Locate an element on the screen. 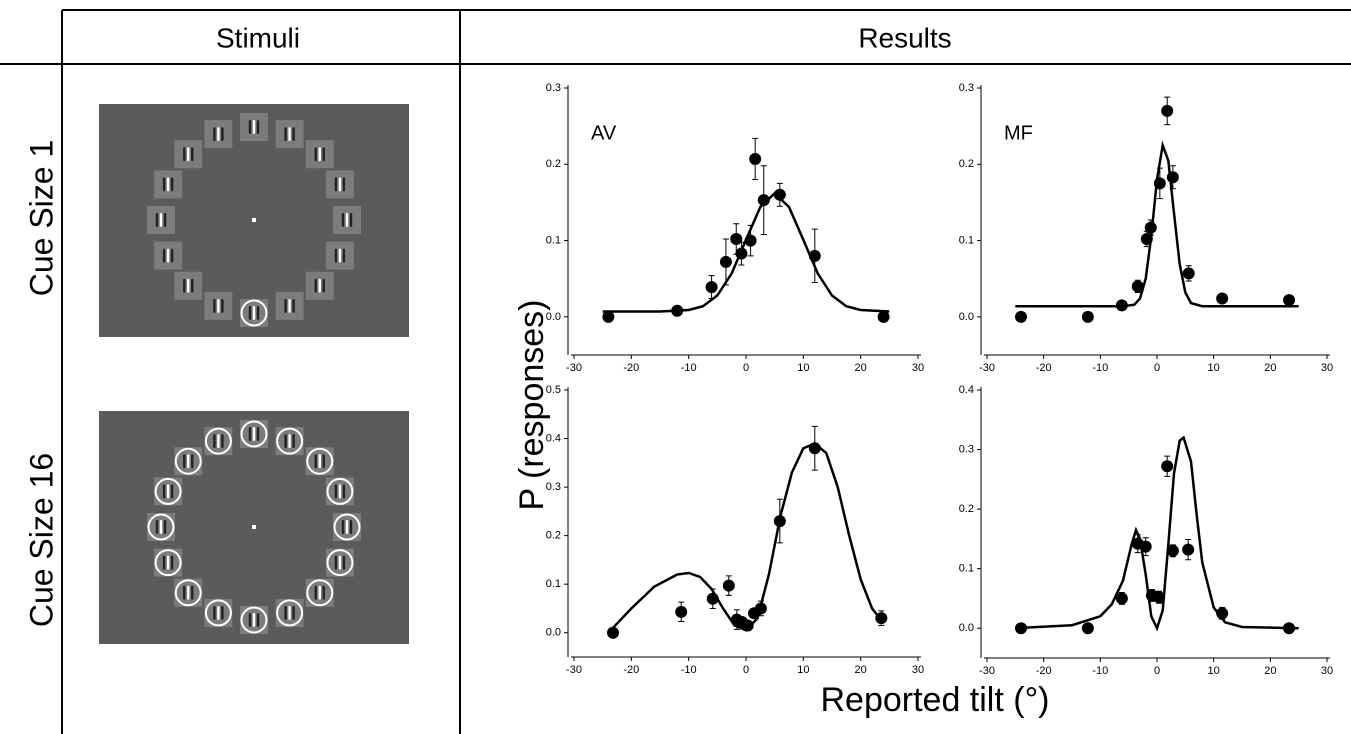  stimulus-panel is located at coordinates (254, 220).